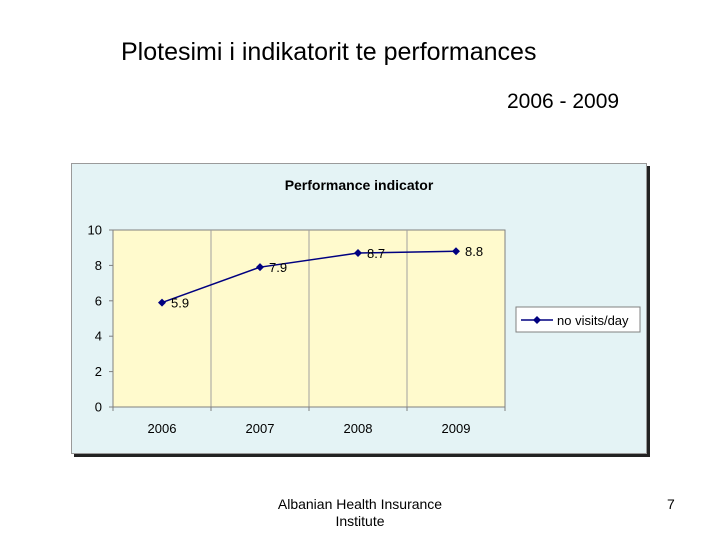 This screenshot has width=720, height=540. I want to click on x-tick-label: 2007, so click(260, 428).